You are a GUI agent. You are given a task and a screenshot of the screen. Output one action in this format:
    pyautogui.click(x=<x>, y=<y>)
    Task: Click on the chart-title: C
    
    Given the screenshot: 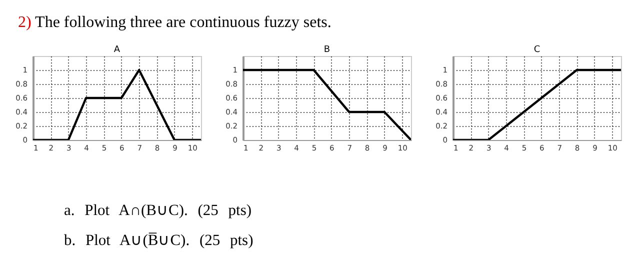 What is the action you would take?
    pyautogui.click(x=537, y=50)
    